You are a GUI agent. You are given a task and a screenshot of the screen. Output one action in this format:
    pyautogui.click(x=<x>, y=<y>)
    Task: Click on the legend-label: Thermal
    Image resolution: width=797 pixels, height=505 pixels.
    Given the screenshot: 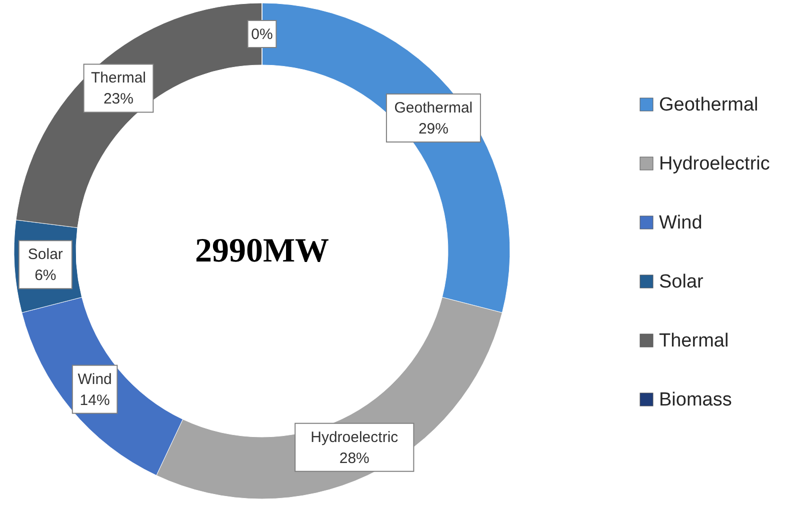 What is the action you would take?
    pyautogui.click(x=694, y=341)
    